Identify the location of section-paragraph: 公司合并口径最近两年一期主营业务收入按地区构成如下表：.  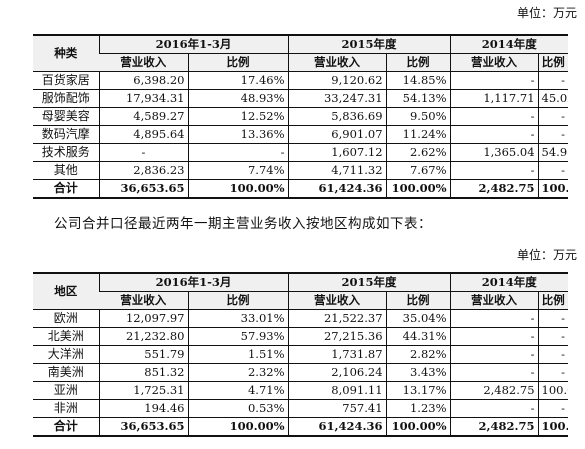
(243, 224).